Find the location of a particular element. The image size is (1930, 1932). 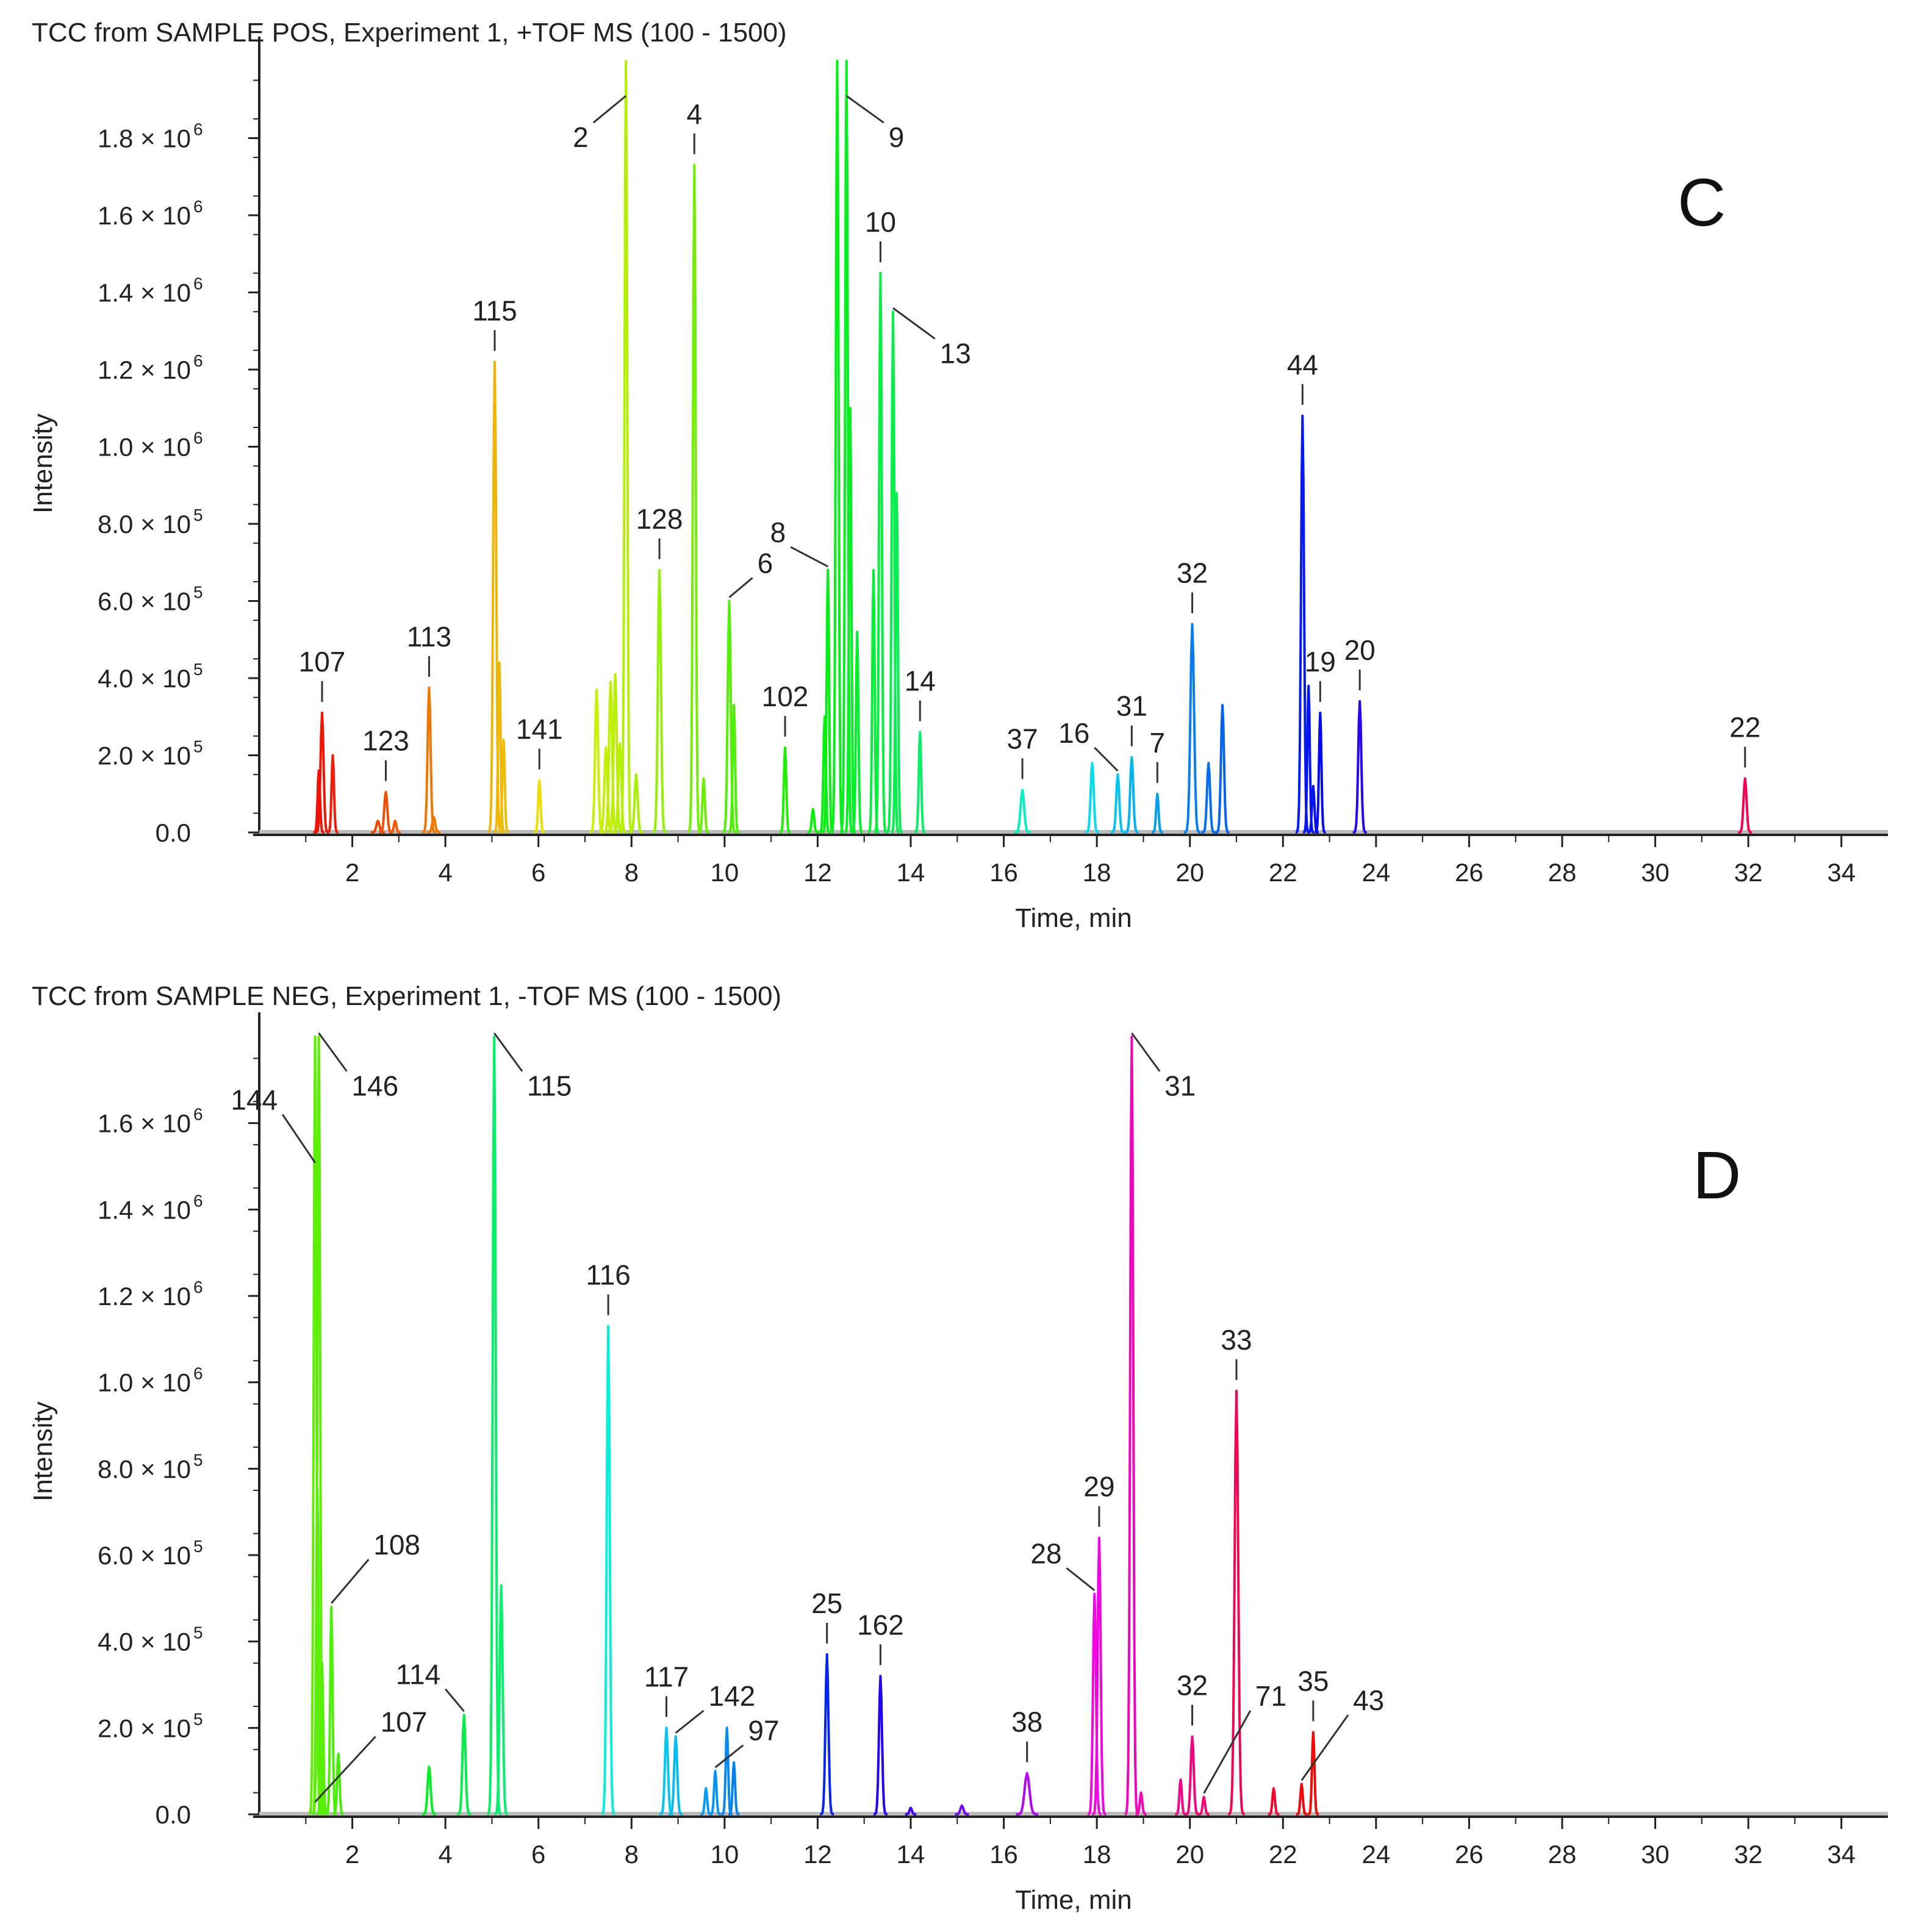

y-tick-label: 1.6 × 10 is located at coordinates (144, 215).